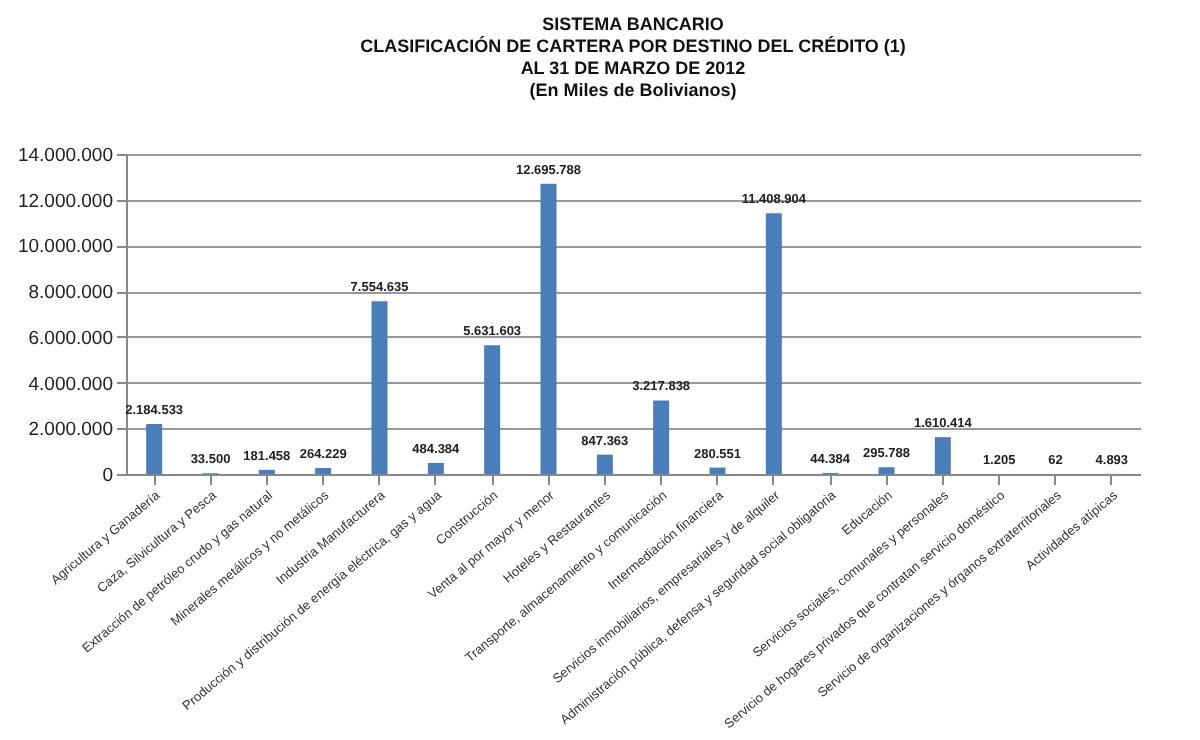  Describe the element at coordinates (65, 156) in the screenshot. I see `y-tick-label: 14.000.000` at that location.